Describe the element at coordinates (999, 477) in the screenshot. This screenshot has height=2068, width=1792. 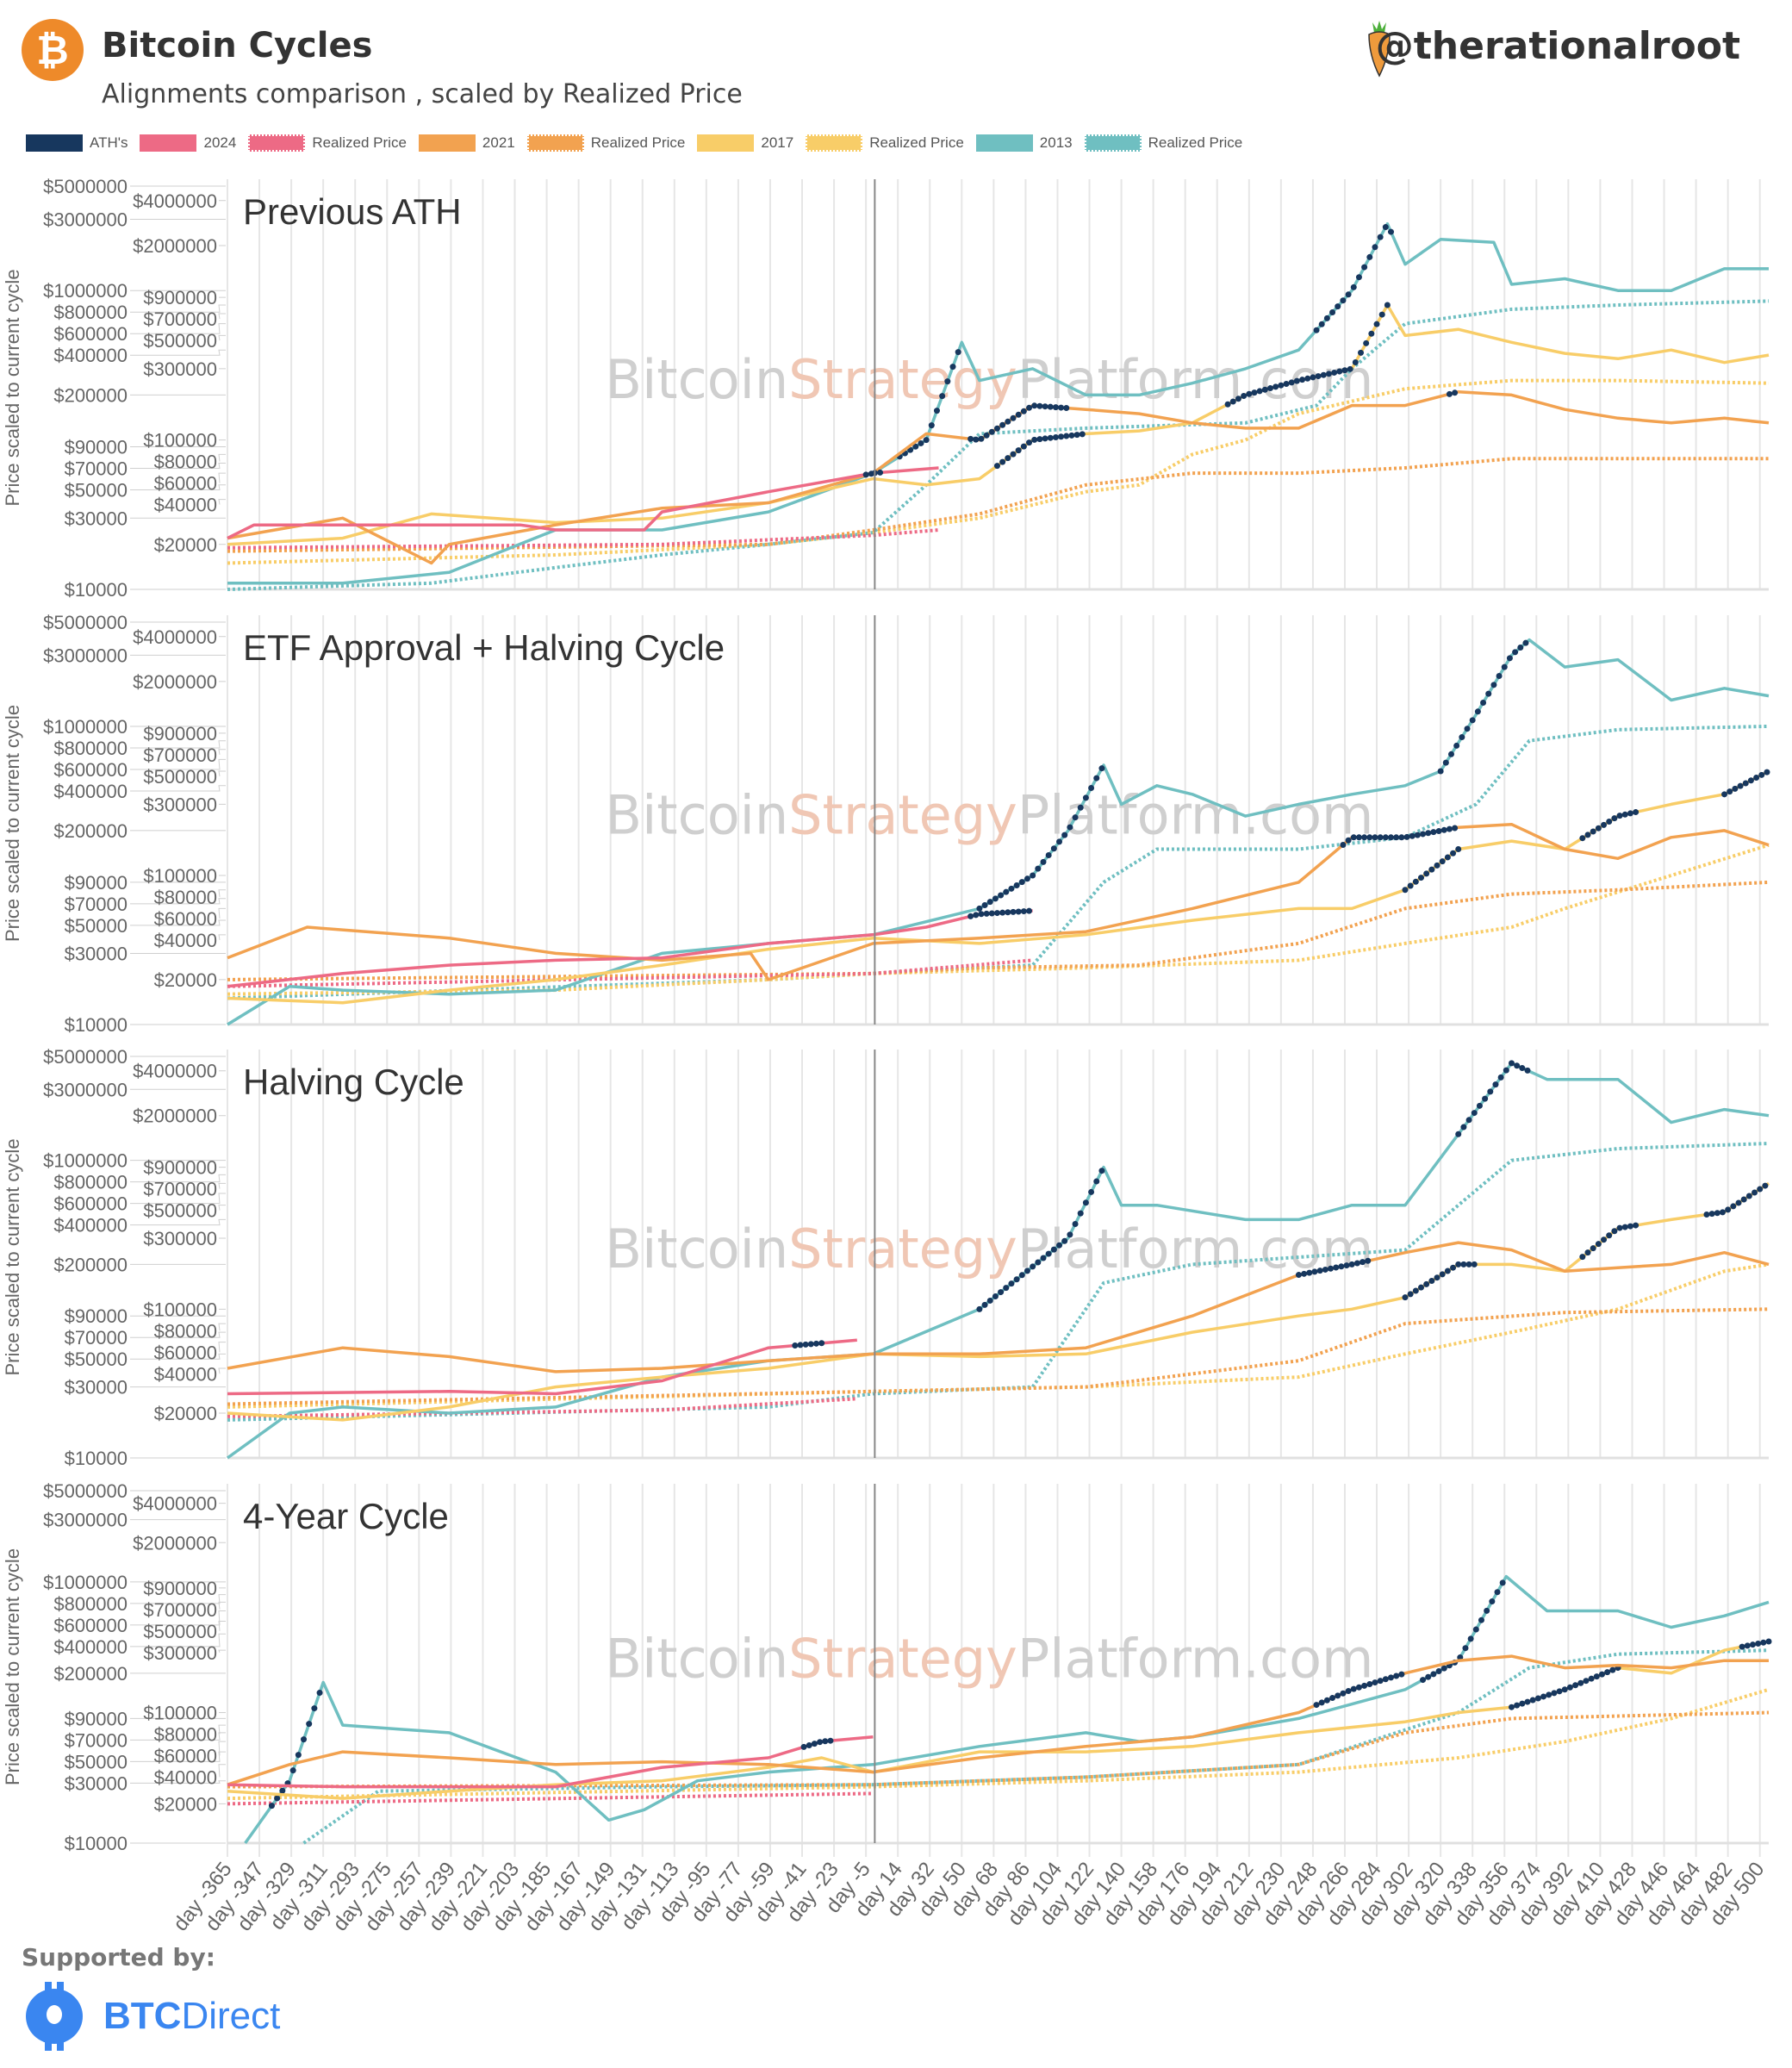
I see `price-line-2021` at that location.